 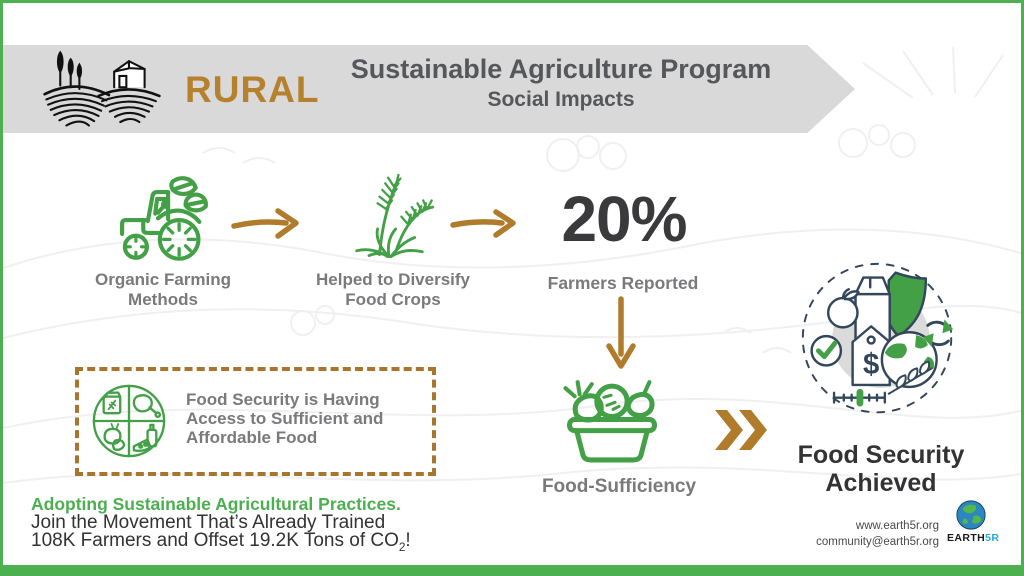 I want to click on wheat-crop-icon, so click(x=395, y=215).